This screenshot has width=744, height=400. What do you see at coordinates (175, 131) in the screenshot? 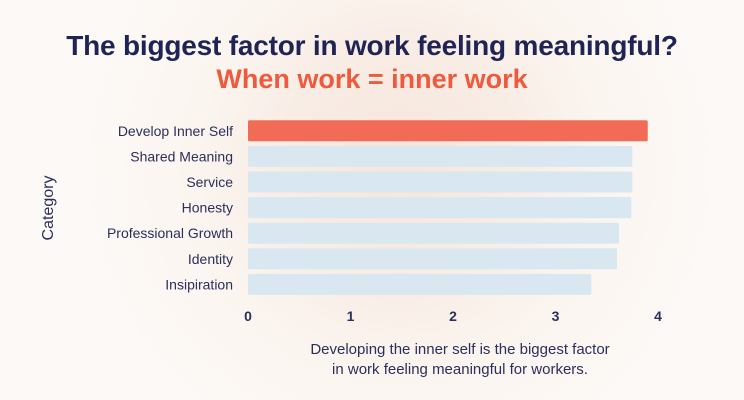
I see `category-label: Develop Inner Self` at bounding box center [175, 131].